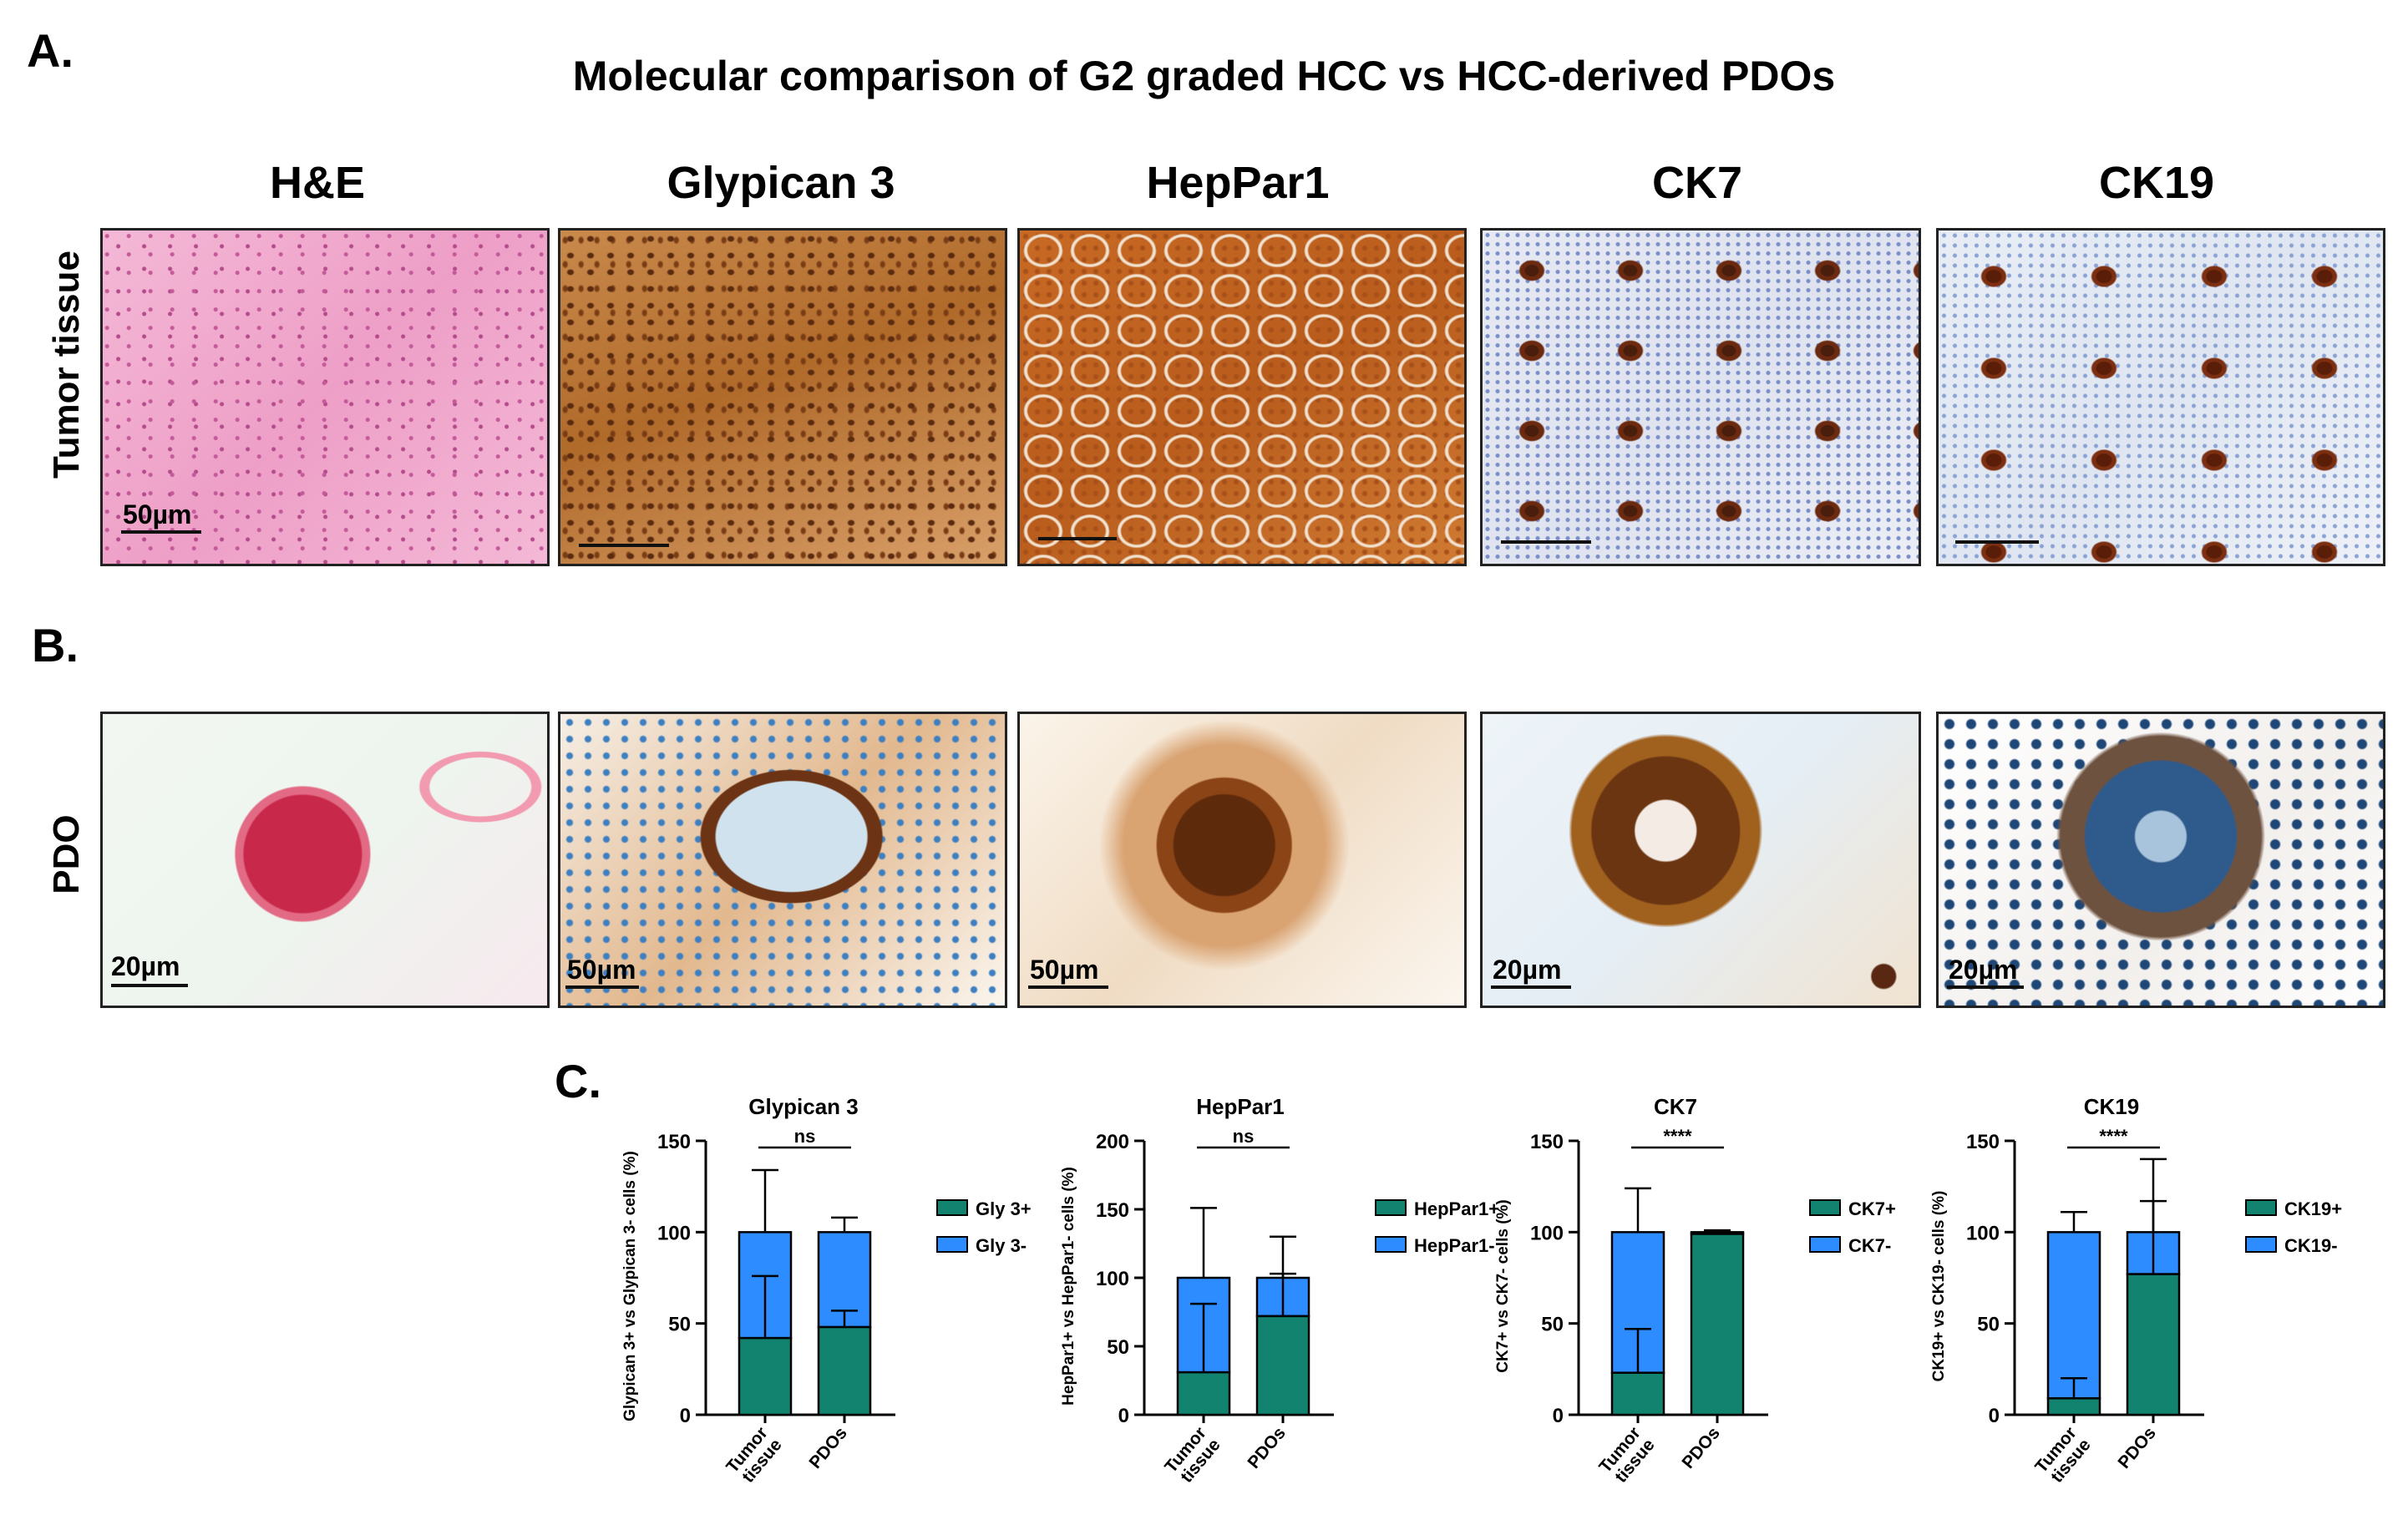 The width and height of the screenshot is (2408, 1525). What do you see at coordinates (2156, 183) in the screenshot?
I see `column-header-ck19: CK19` at bounding box center [2156, 183].